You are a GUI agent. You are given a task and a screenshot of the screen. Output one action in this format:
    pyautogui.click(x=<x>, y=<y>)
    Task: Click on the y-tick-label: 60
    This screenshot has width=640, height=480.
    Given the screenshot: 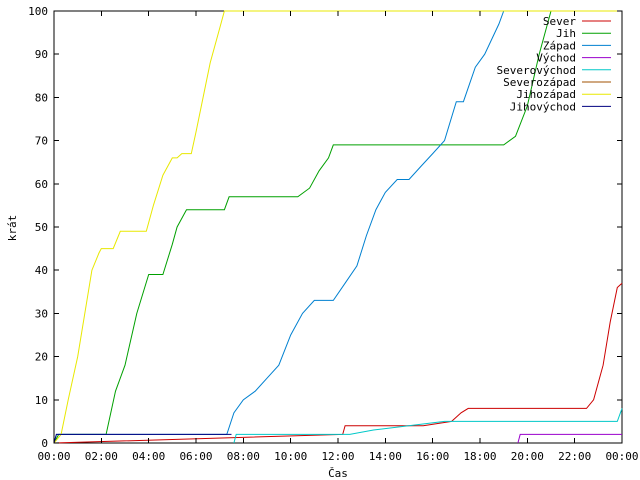 What is the action you would take?
    pyautogui.click(x=41, y=184)
    